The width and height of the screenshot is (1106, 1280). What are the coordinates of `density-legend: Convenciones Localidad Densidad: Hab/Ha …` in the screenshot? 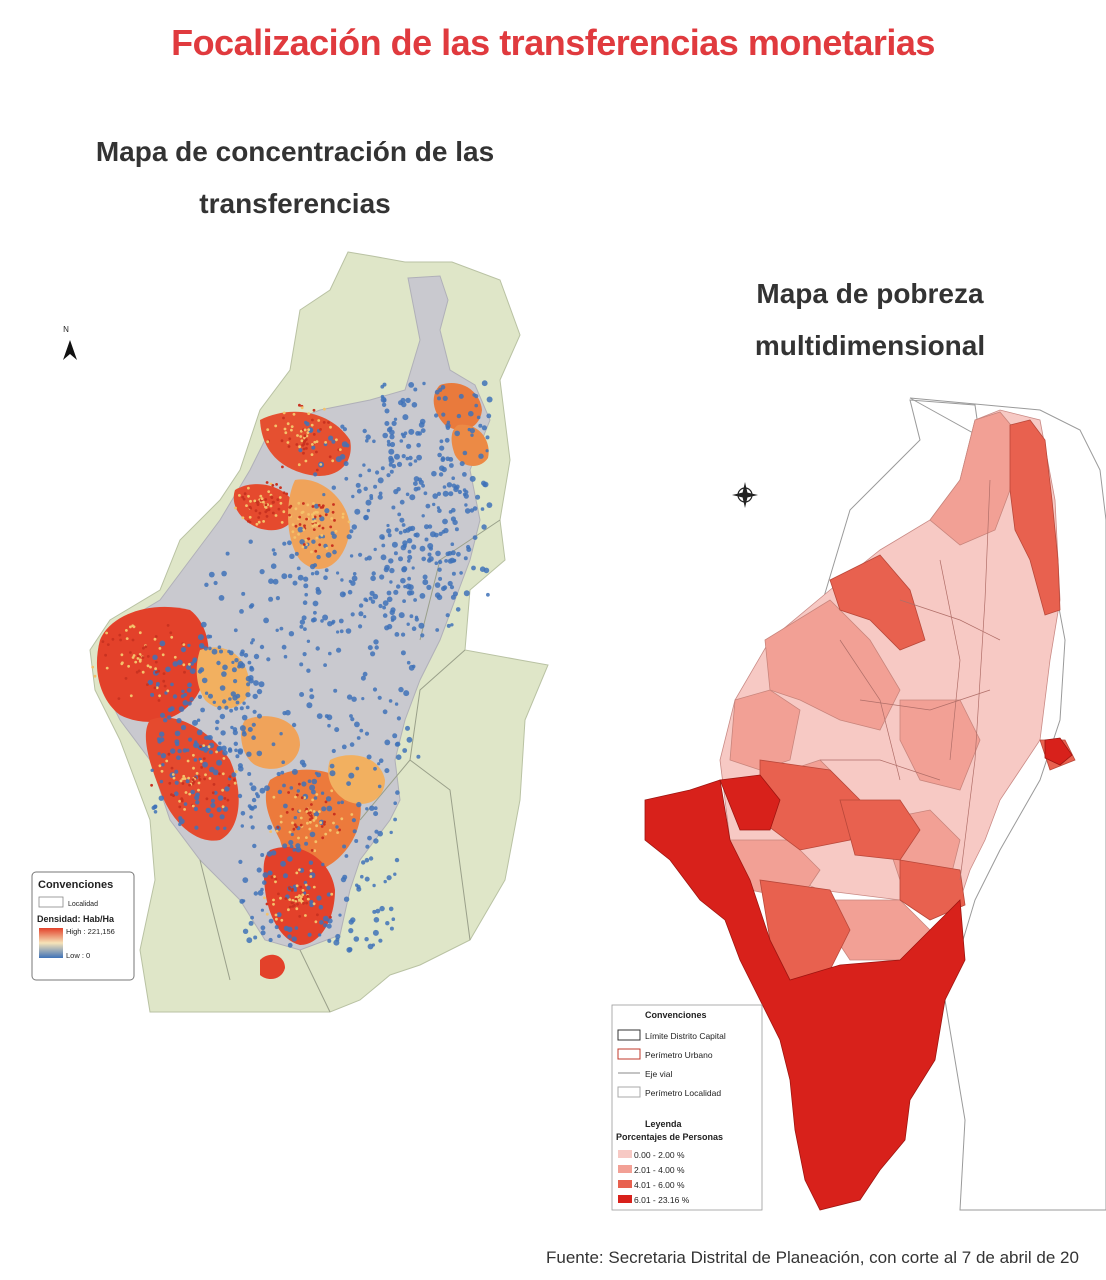 It's located at (83, 926).